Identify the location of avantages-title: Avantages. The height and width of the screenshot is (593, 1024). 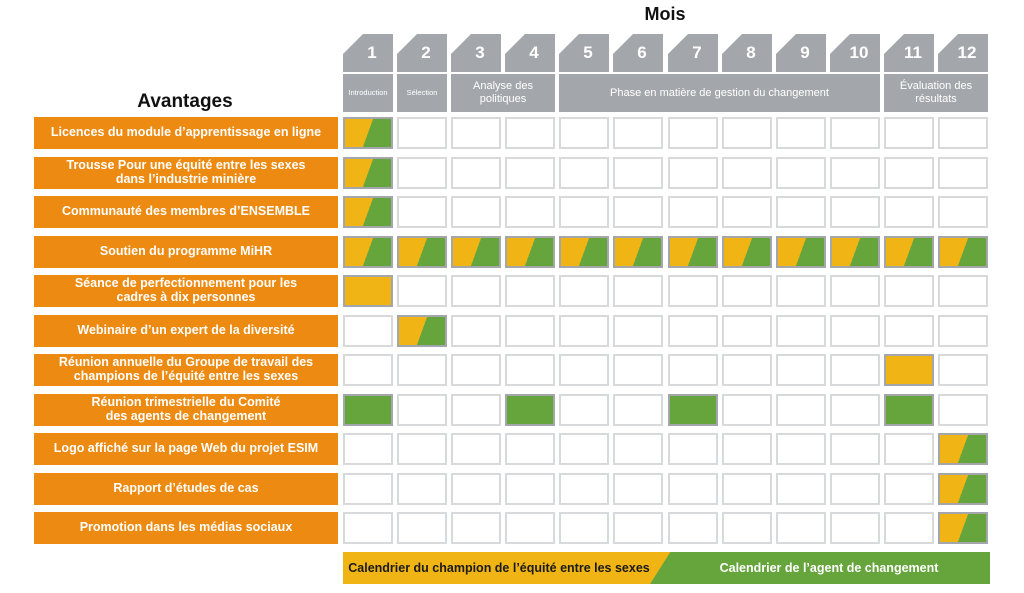
(185, 101).